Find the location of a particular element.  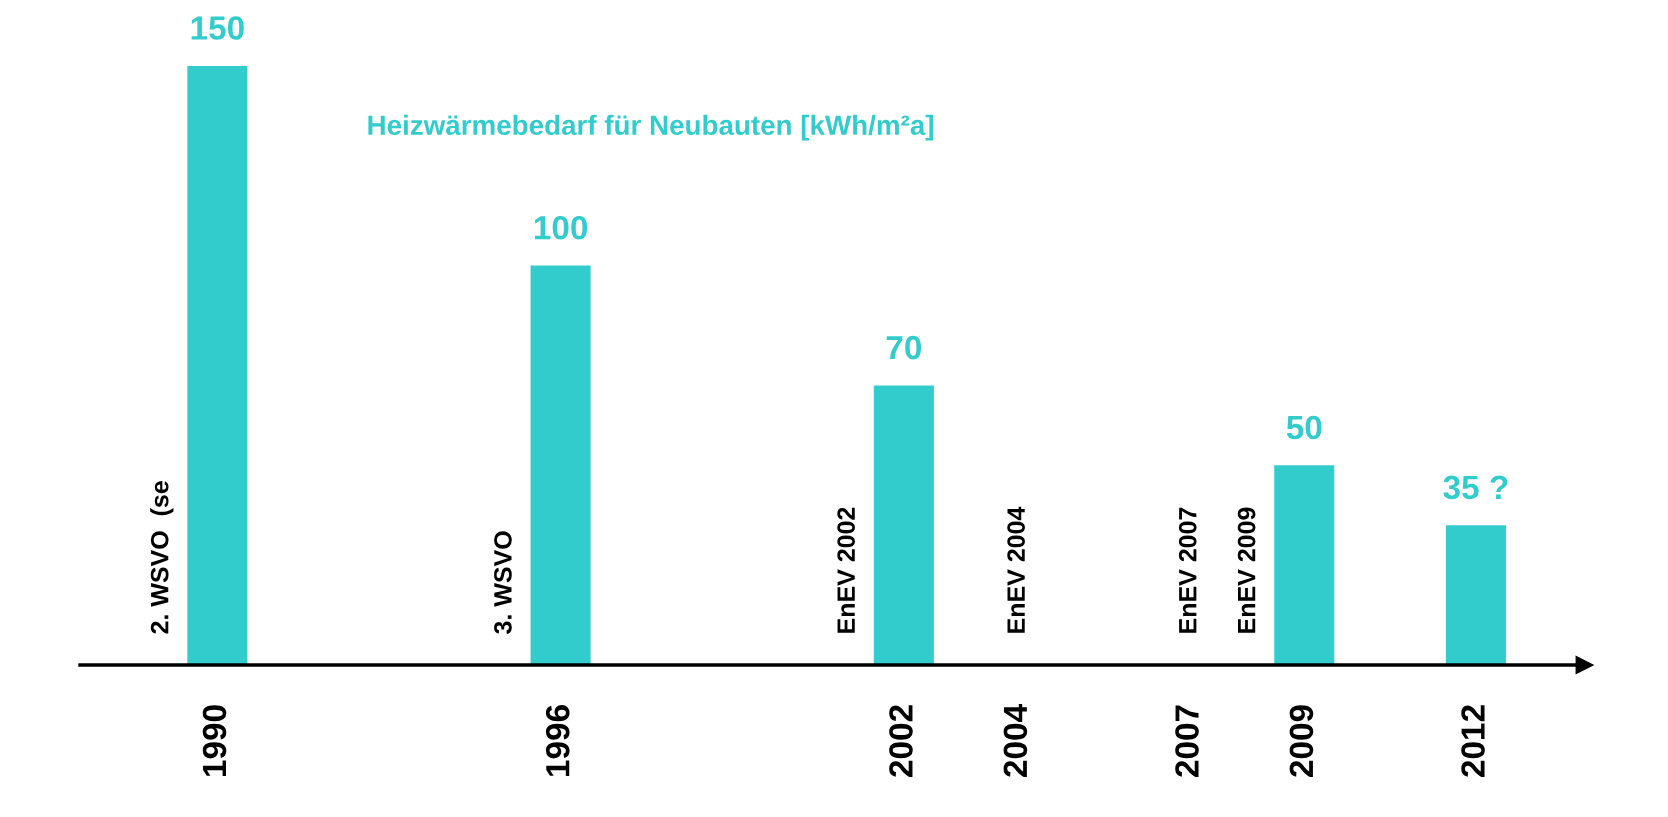

x-tick-label: 2012 is located at coordinates (1473, 741).